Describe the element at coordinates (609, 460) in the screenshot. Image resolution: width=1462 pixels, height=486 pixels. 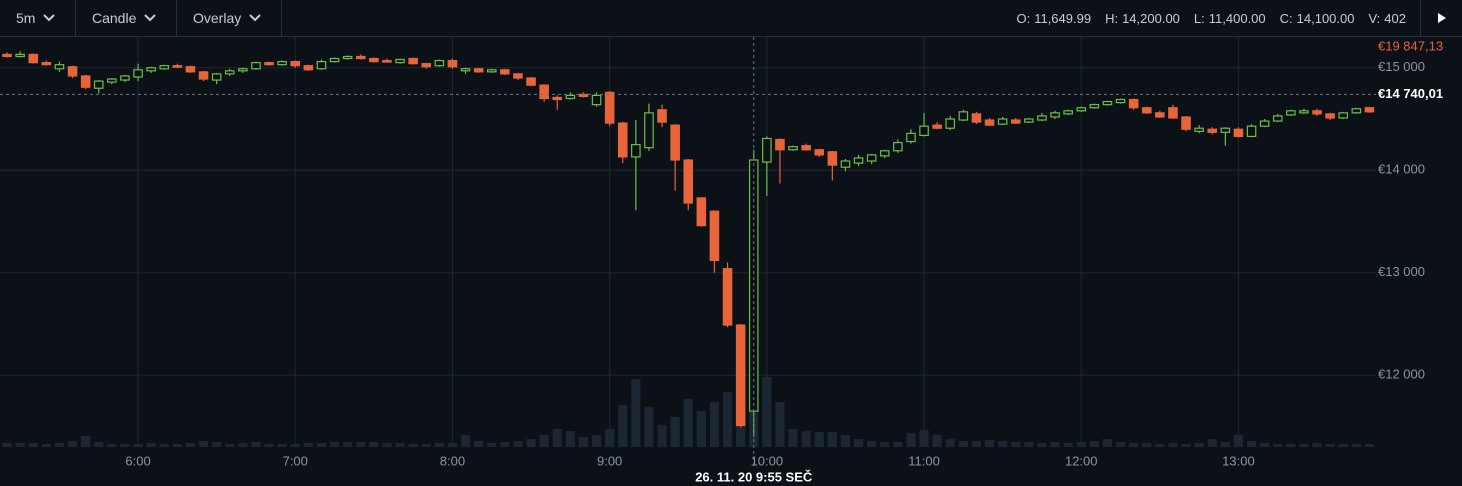
I see `x-tick-label: 9:00` at that location.